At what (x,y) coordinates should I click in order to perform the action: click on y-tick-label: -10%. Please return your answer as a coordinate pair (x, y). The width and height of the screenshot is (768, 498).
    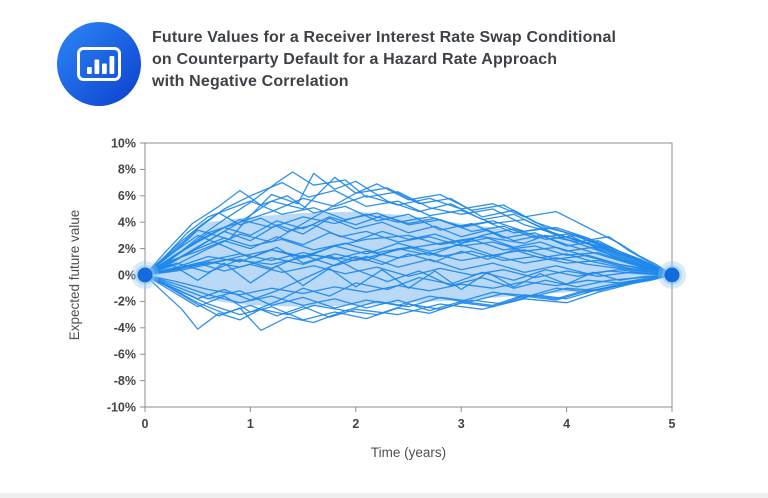
    Looking at the image, I should click on (121, 407).